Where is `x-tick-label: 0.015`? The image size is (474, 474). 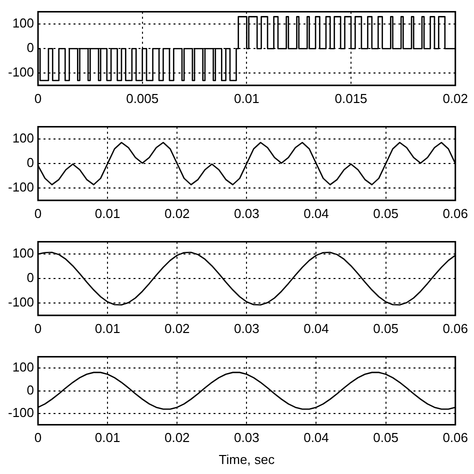
x-tick-label: 0.015 is located at coordinates (351, 98).